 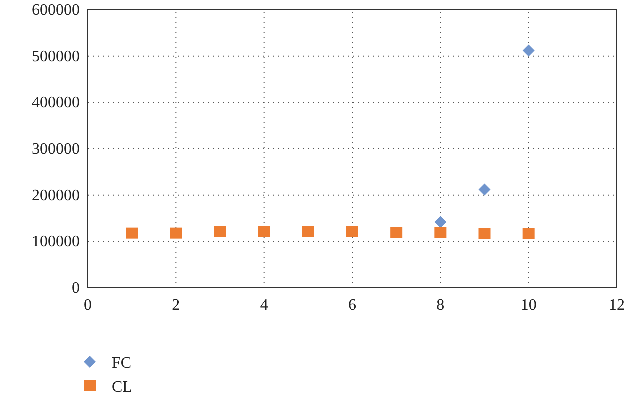 What do you see at coordinates (440, 305) in the screenshot?
I see `x-tick-label: 8` at bounding box center [440, 305].